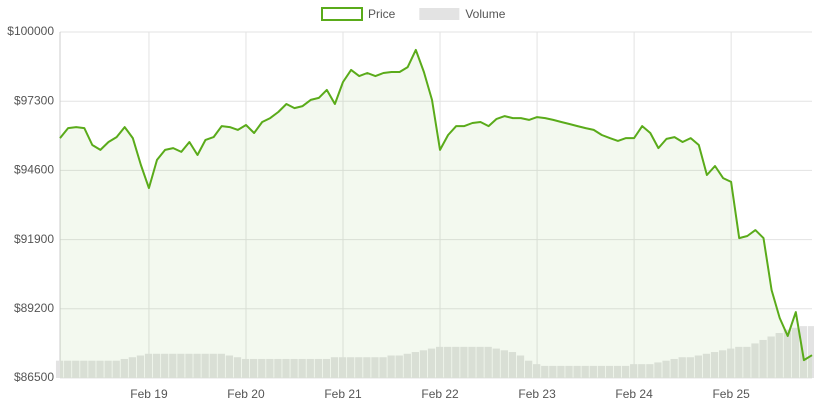  I want to click on legend-label: Price, so click(382, 14).